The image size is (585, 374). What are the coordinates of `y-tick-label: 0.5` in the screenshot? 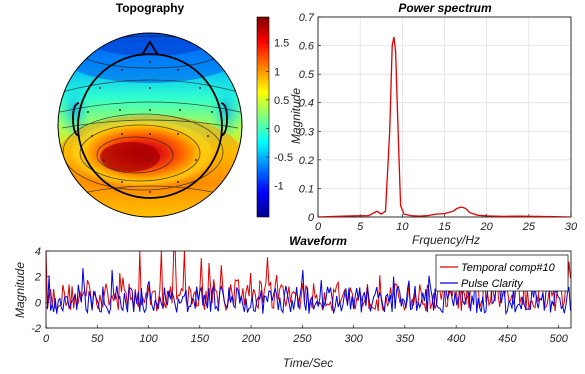 It's located at (307, 75).